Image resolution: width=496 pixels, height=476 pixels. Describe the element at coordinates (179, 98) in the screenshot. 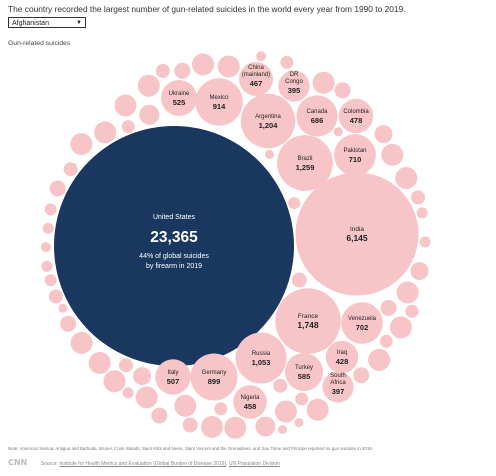

I see `bubble-ukraine` at that location.